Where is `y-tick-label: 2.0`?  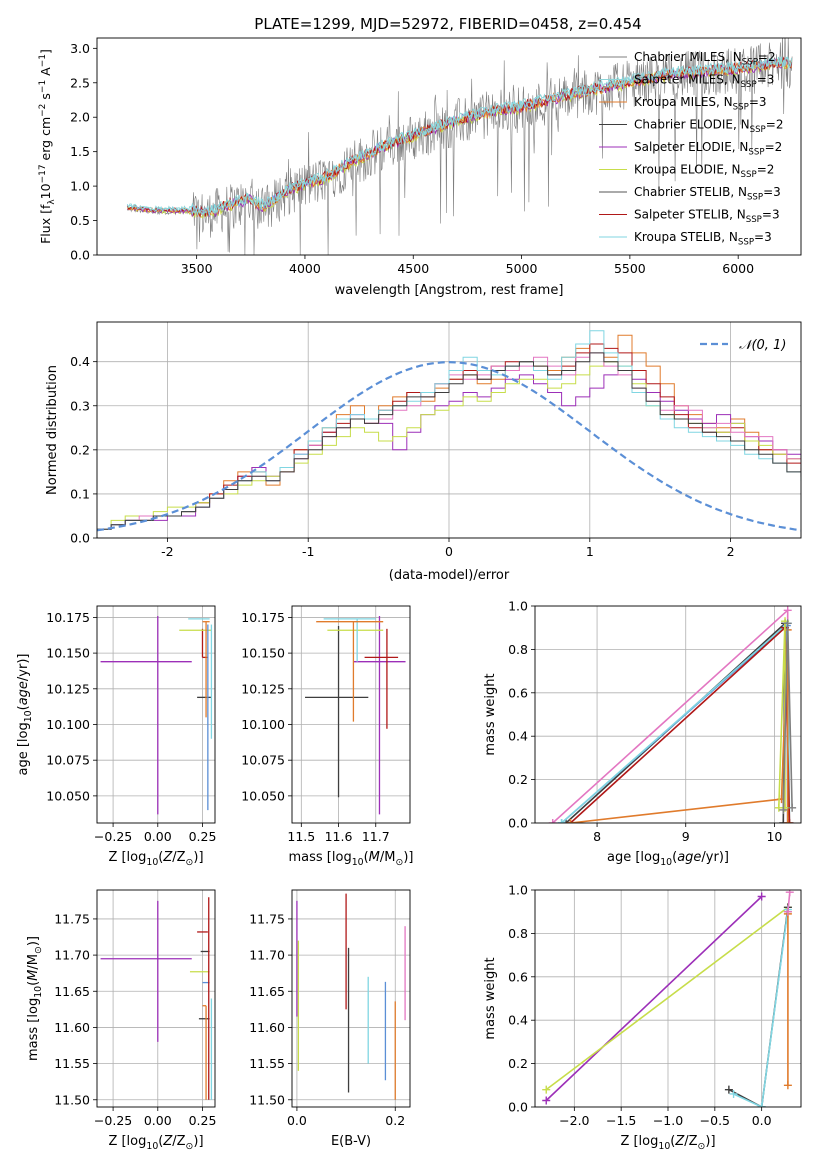 y-tick-label: 2.0 is located at coordinates (80, 117).